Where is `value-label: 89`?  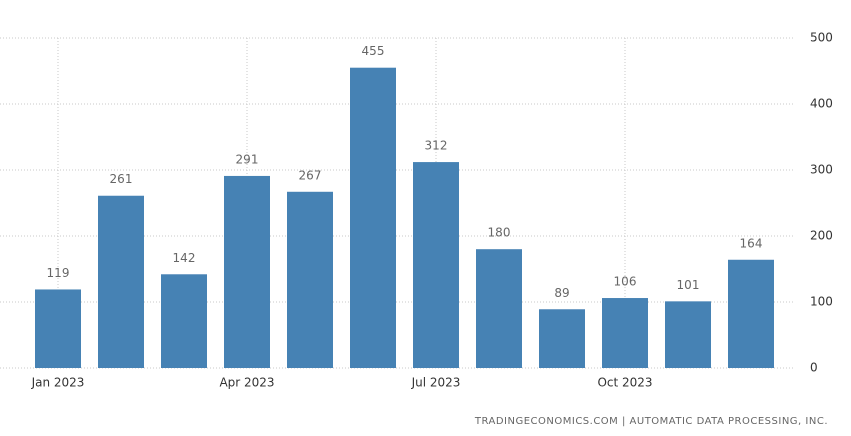
value-label: 89 is located at coordinates (561, 293).